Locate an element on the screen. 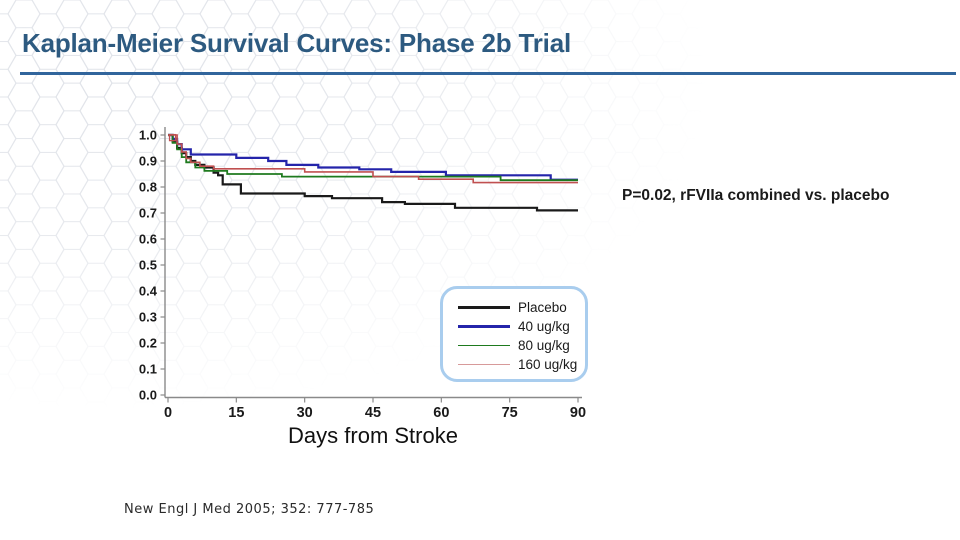  y-tick-label: 0.8 is located at coordinates (148, 187).